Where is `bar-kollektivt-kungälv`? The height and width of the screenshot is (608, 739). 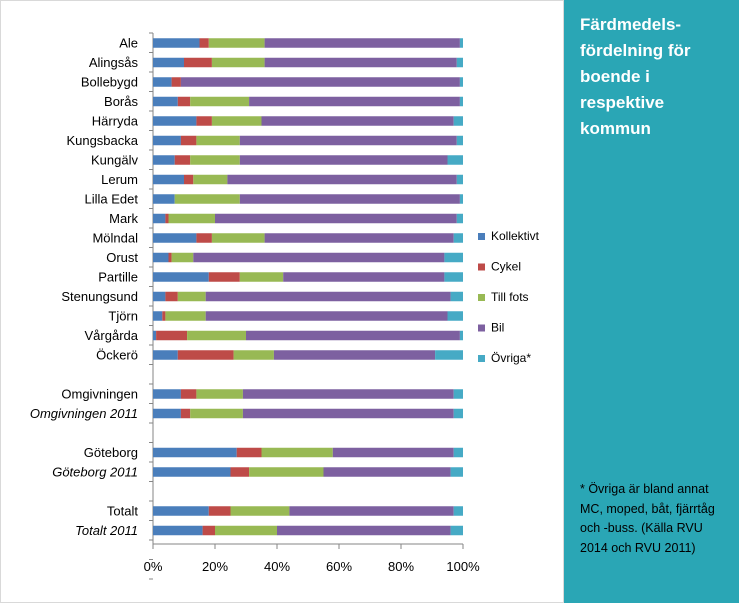 bar-kollektivt-kungälv is located at coordinates (164, 160).